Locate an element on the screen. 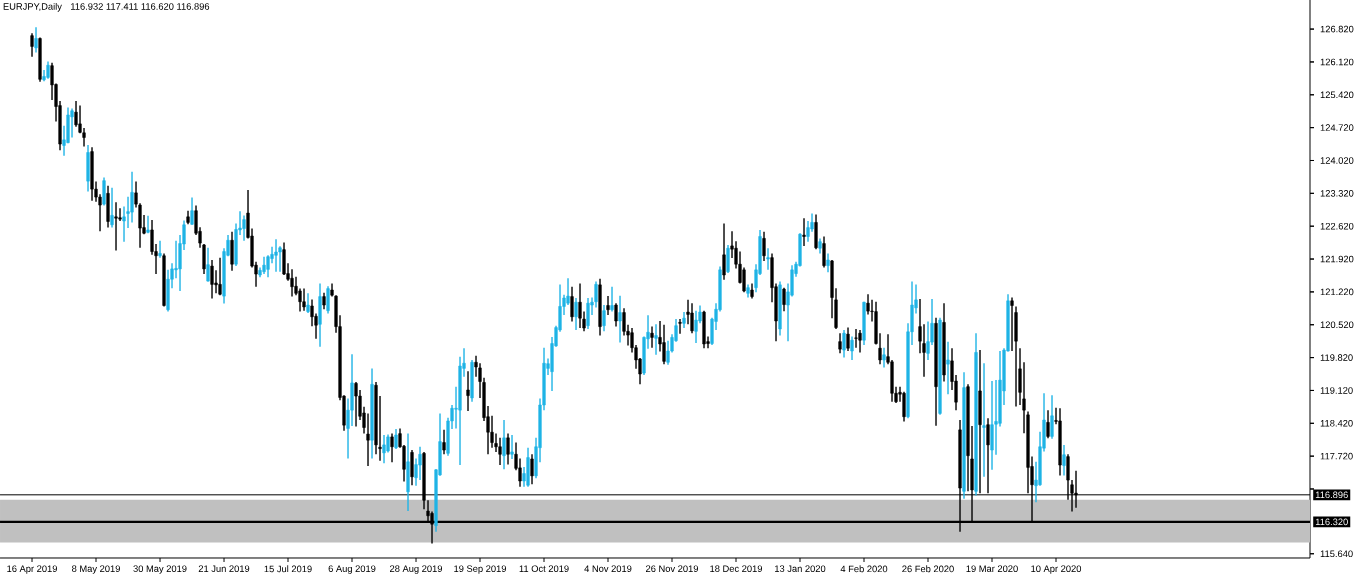 This screenshot has height=577, width=1358. y-tick-label: 126.120 is located at coordinates (1337, 62).